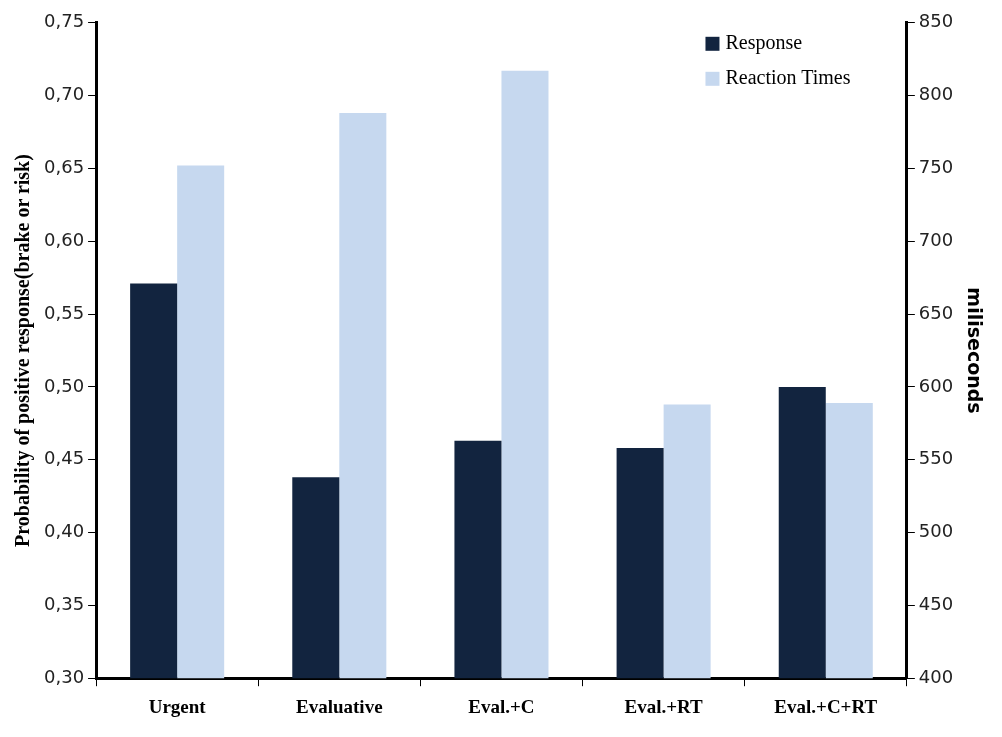 Image resolution: width=1002 pixels, height=737 pixels. I want to click on x-tick-label: Urgent, so click(177, 706).